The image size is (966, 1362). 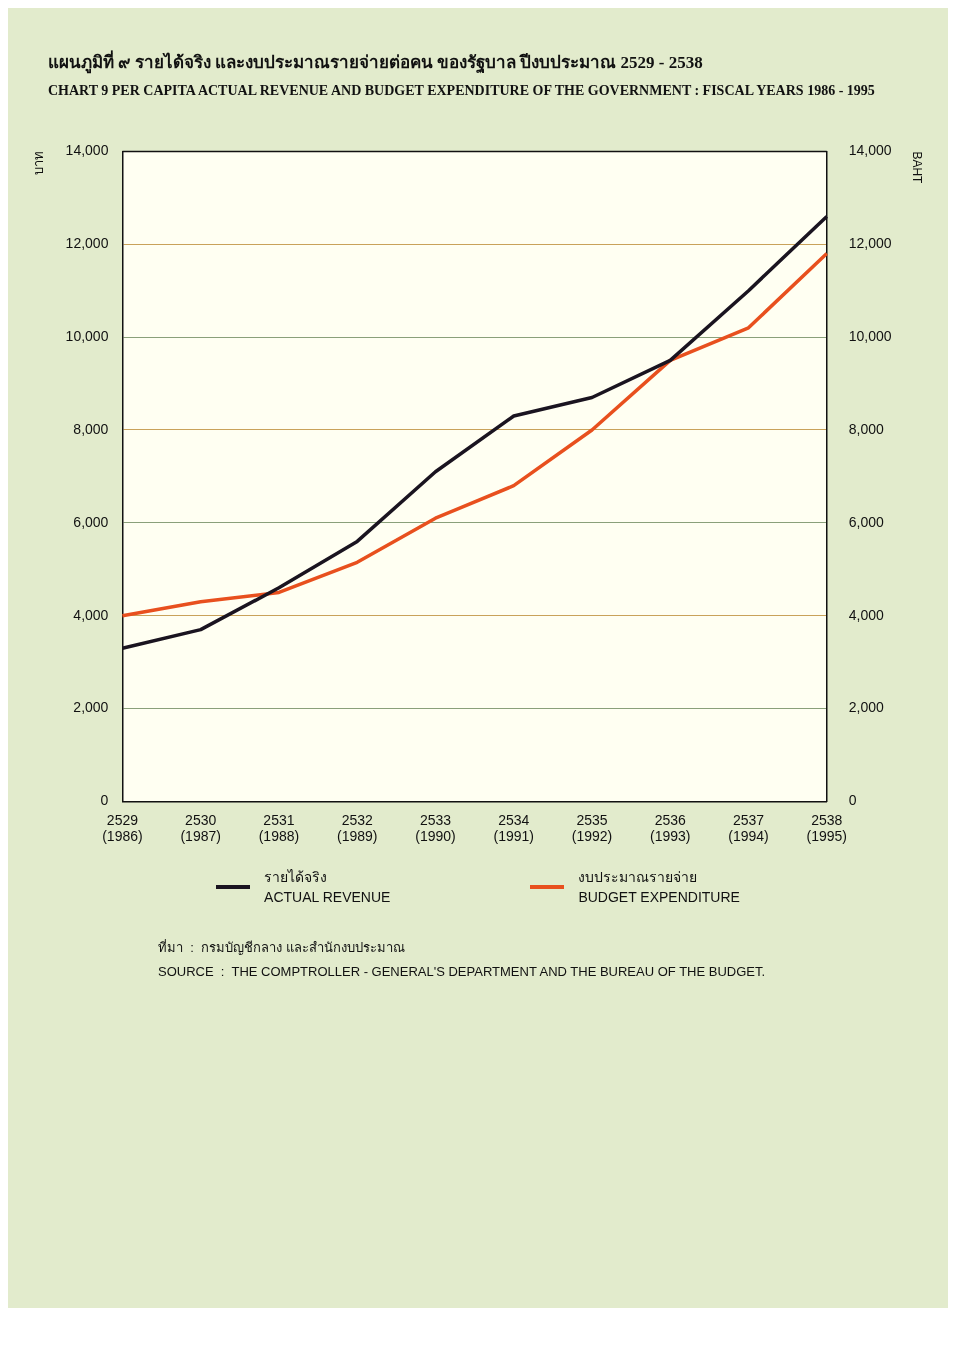 I want to click on y-tick-label: 2,000, so click(x=91, y=707).